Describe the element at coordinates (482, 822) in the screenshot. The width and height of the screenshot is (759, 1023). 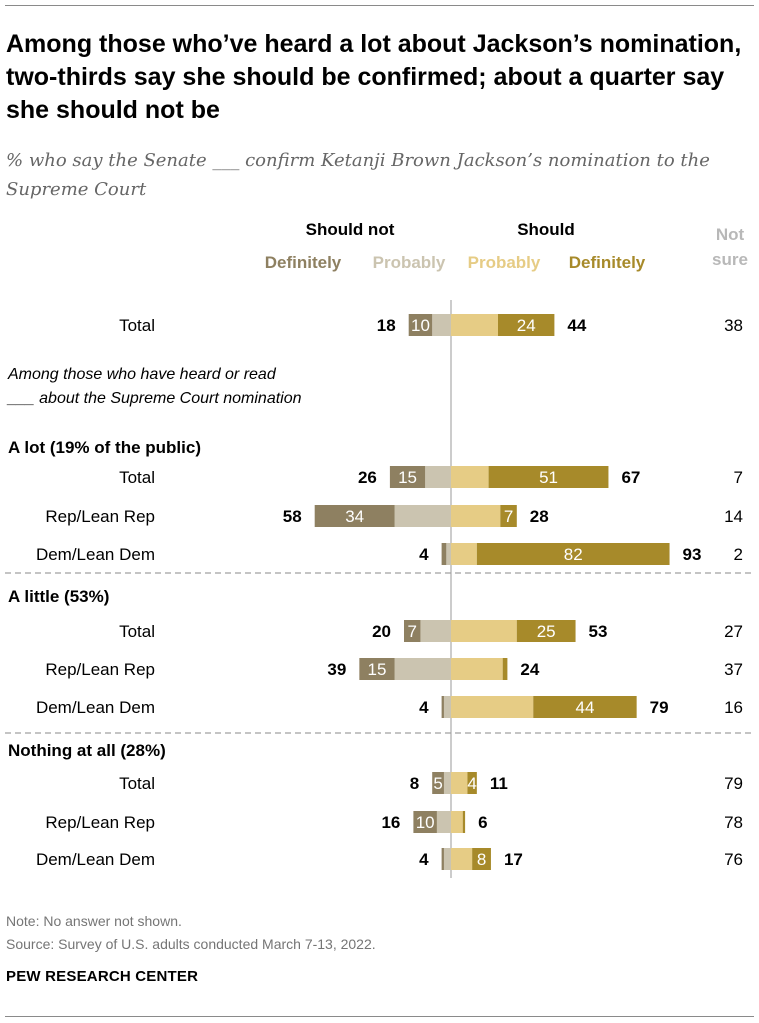
I see `net-should: 6` at that location.